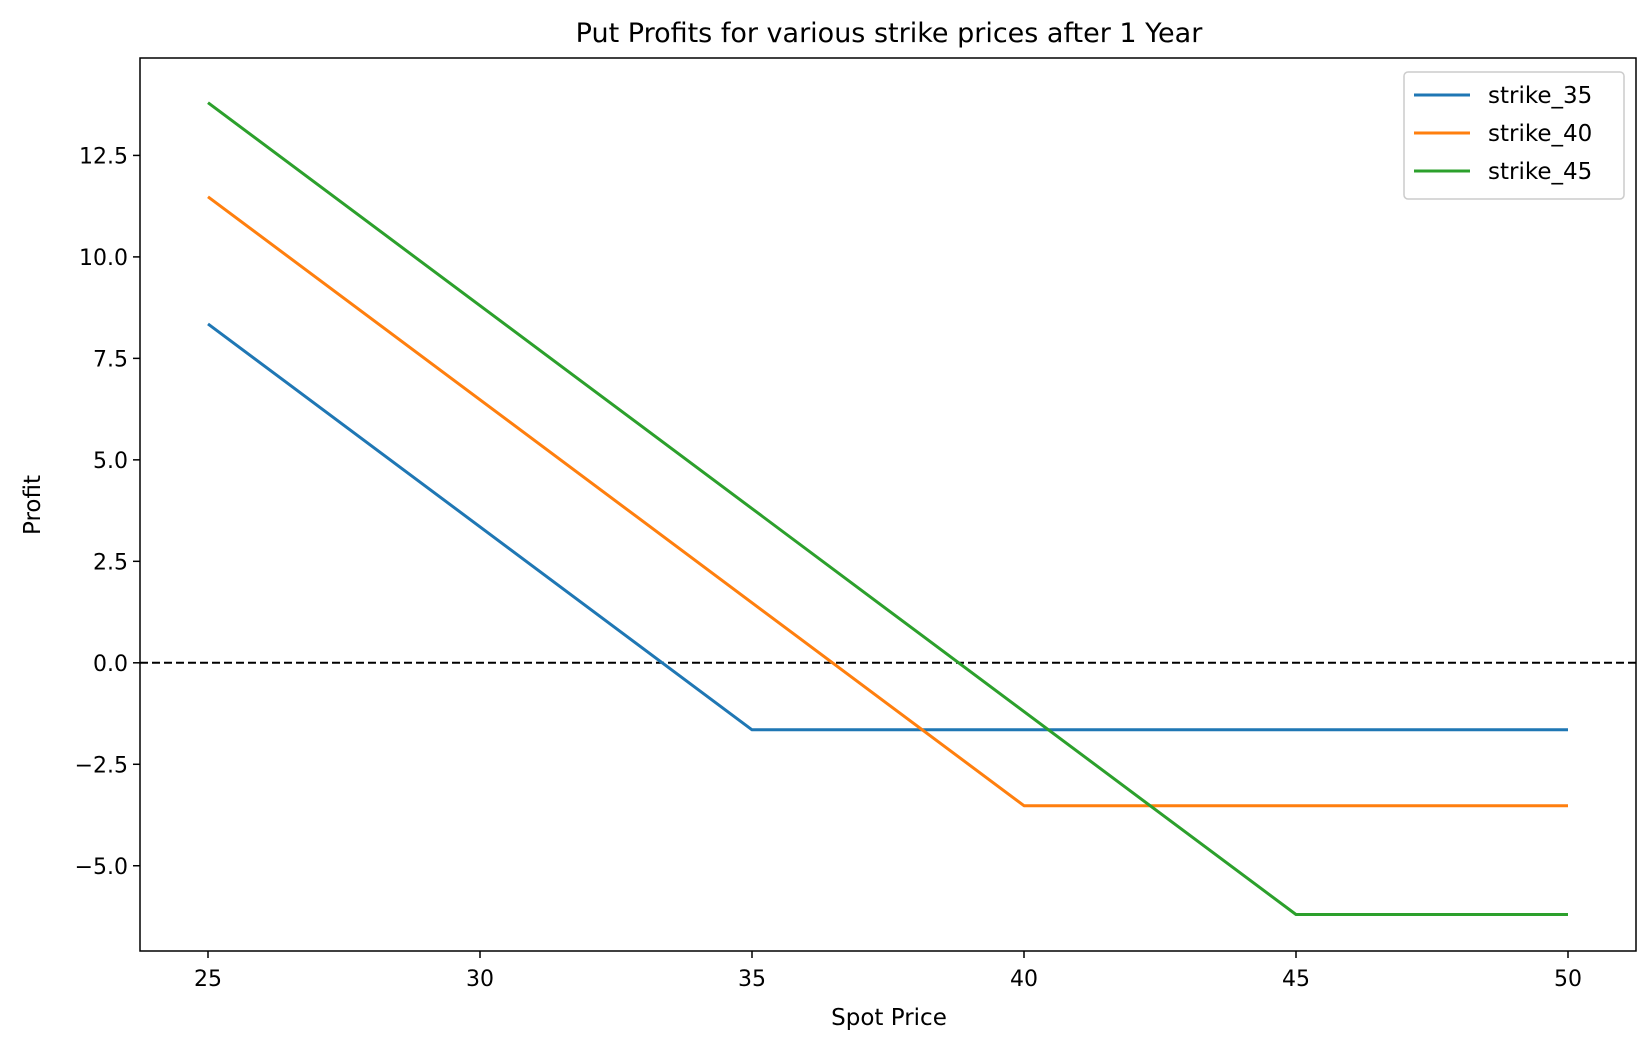  I want to click on x-tick-label: 45, so click(1296, 979).